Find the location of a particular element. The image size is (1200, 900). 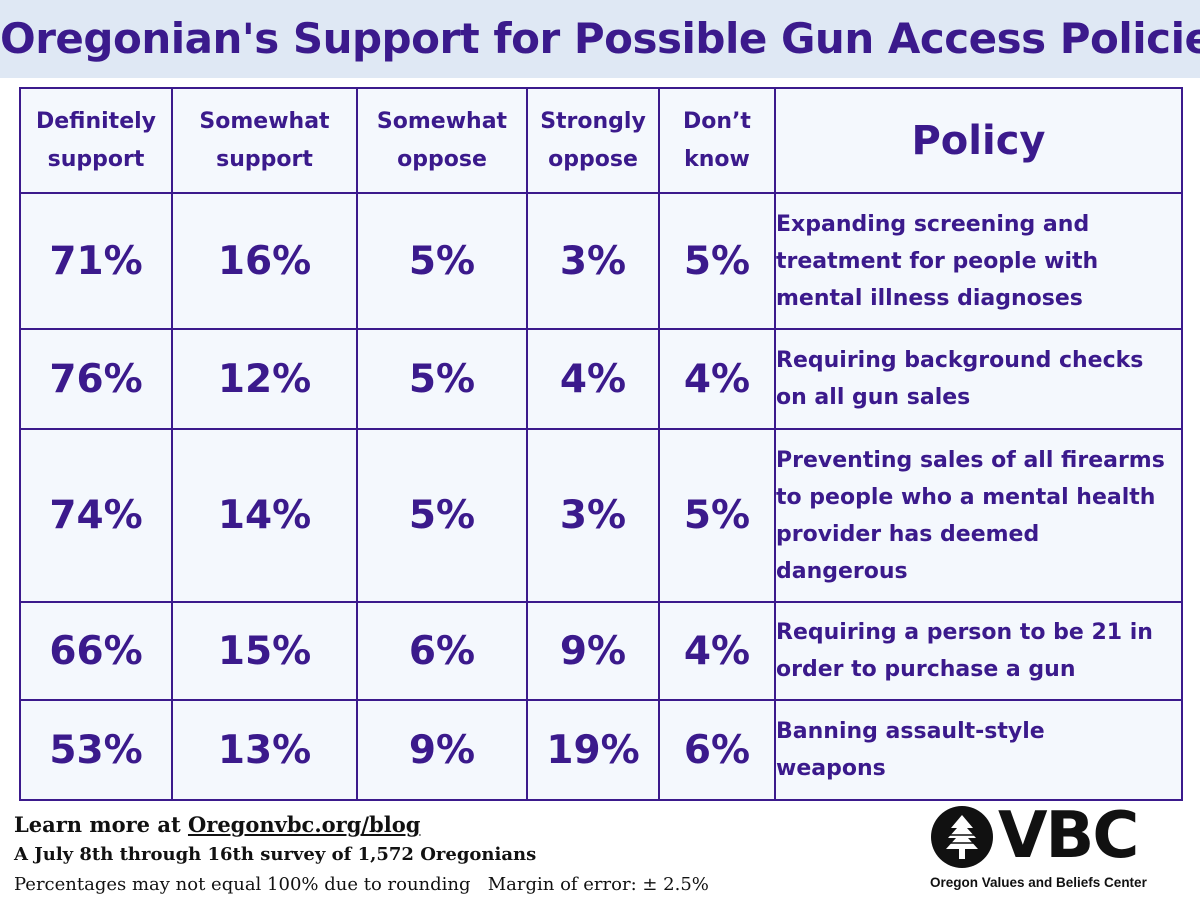

column-header-line: know is located at coordinates (717, 159).